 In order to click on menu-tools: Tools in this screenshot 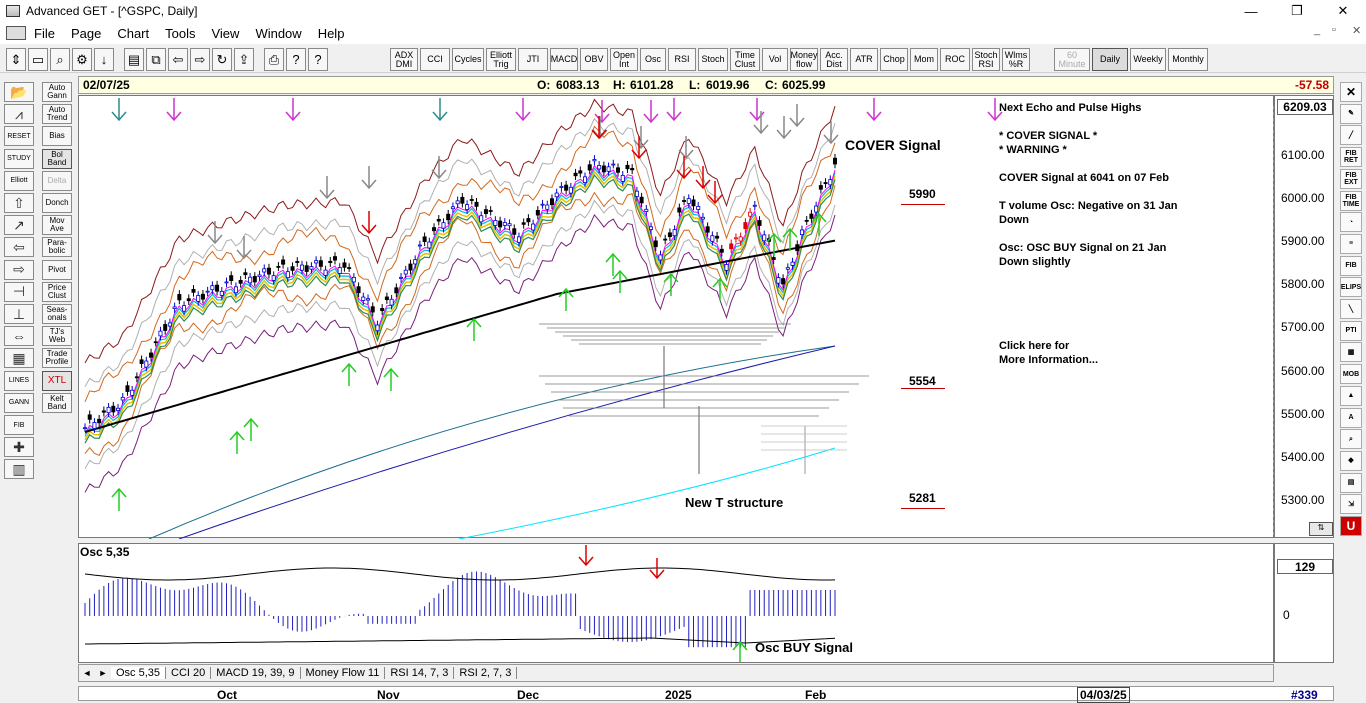, I will do `click(180, 33)`.